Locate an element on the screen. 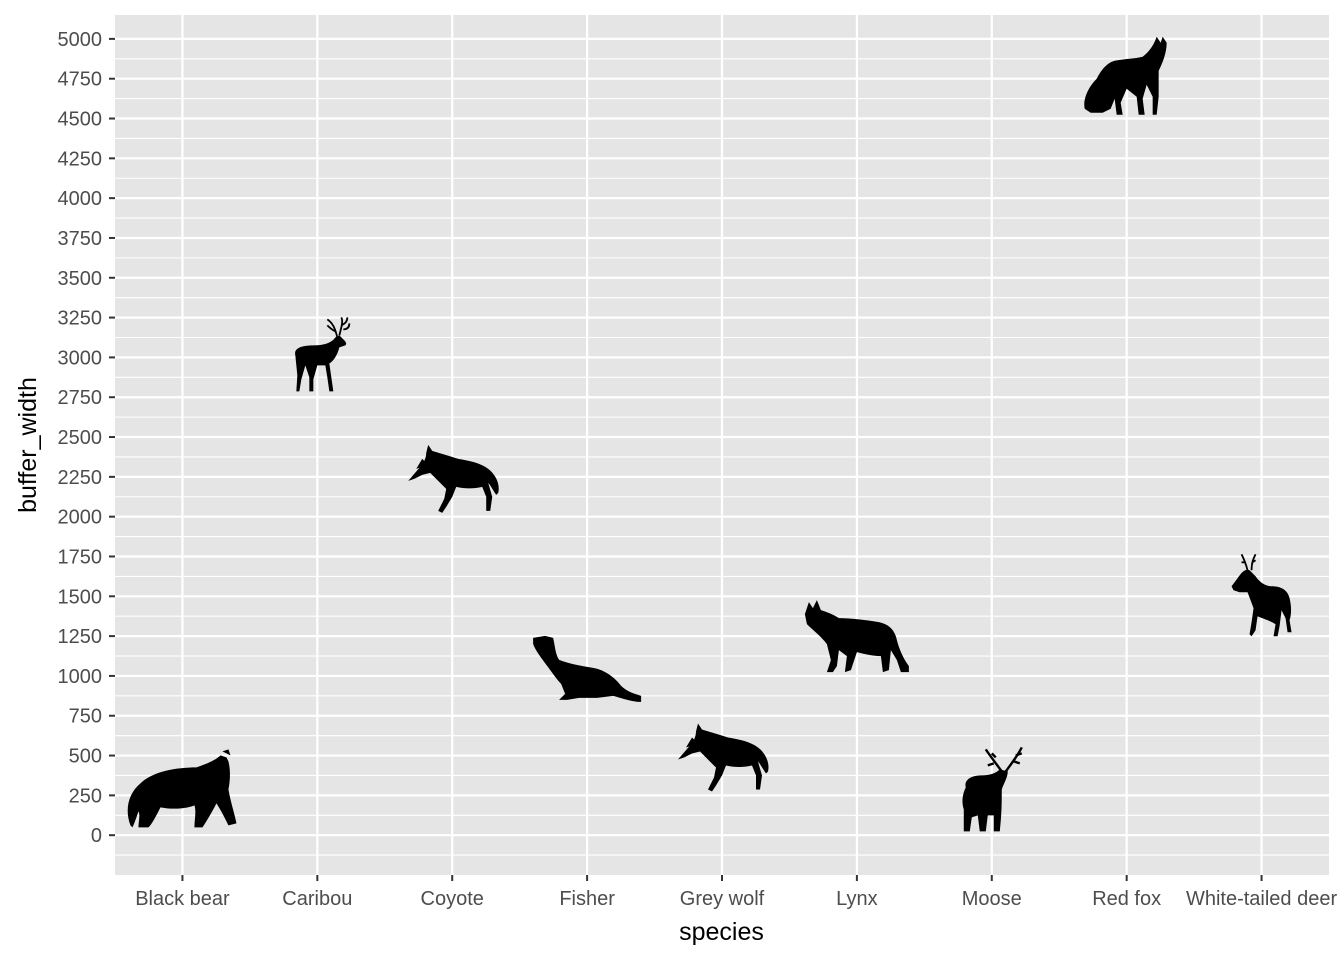 The height and width of the screenshot is (960, 1344). lynx-icon is located at coordinates (856, 636).